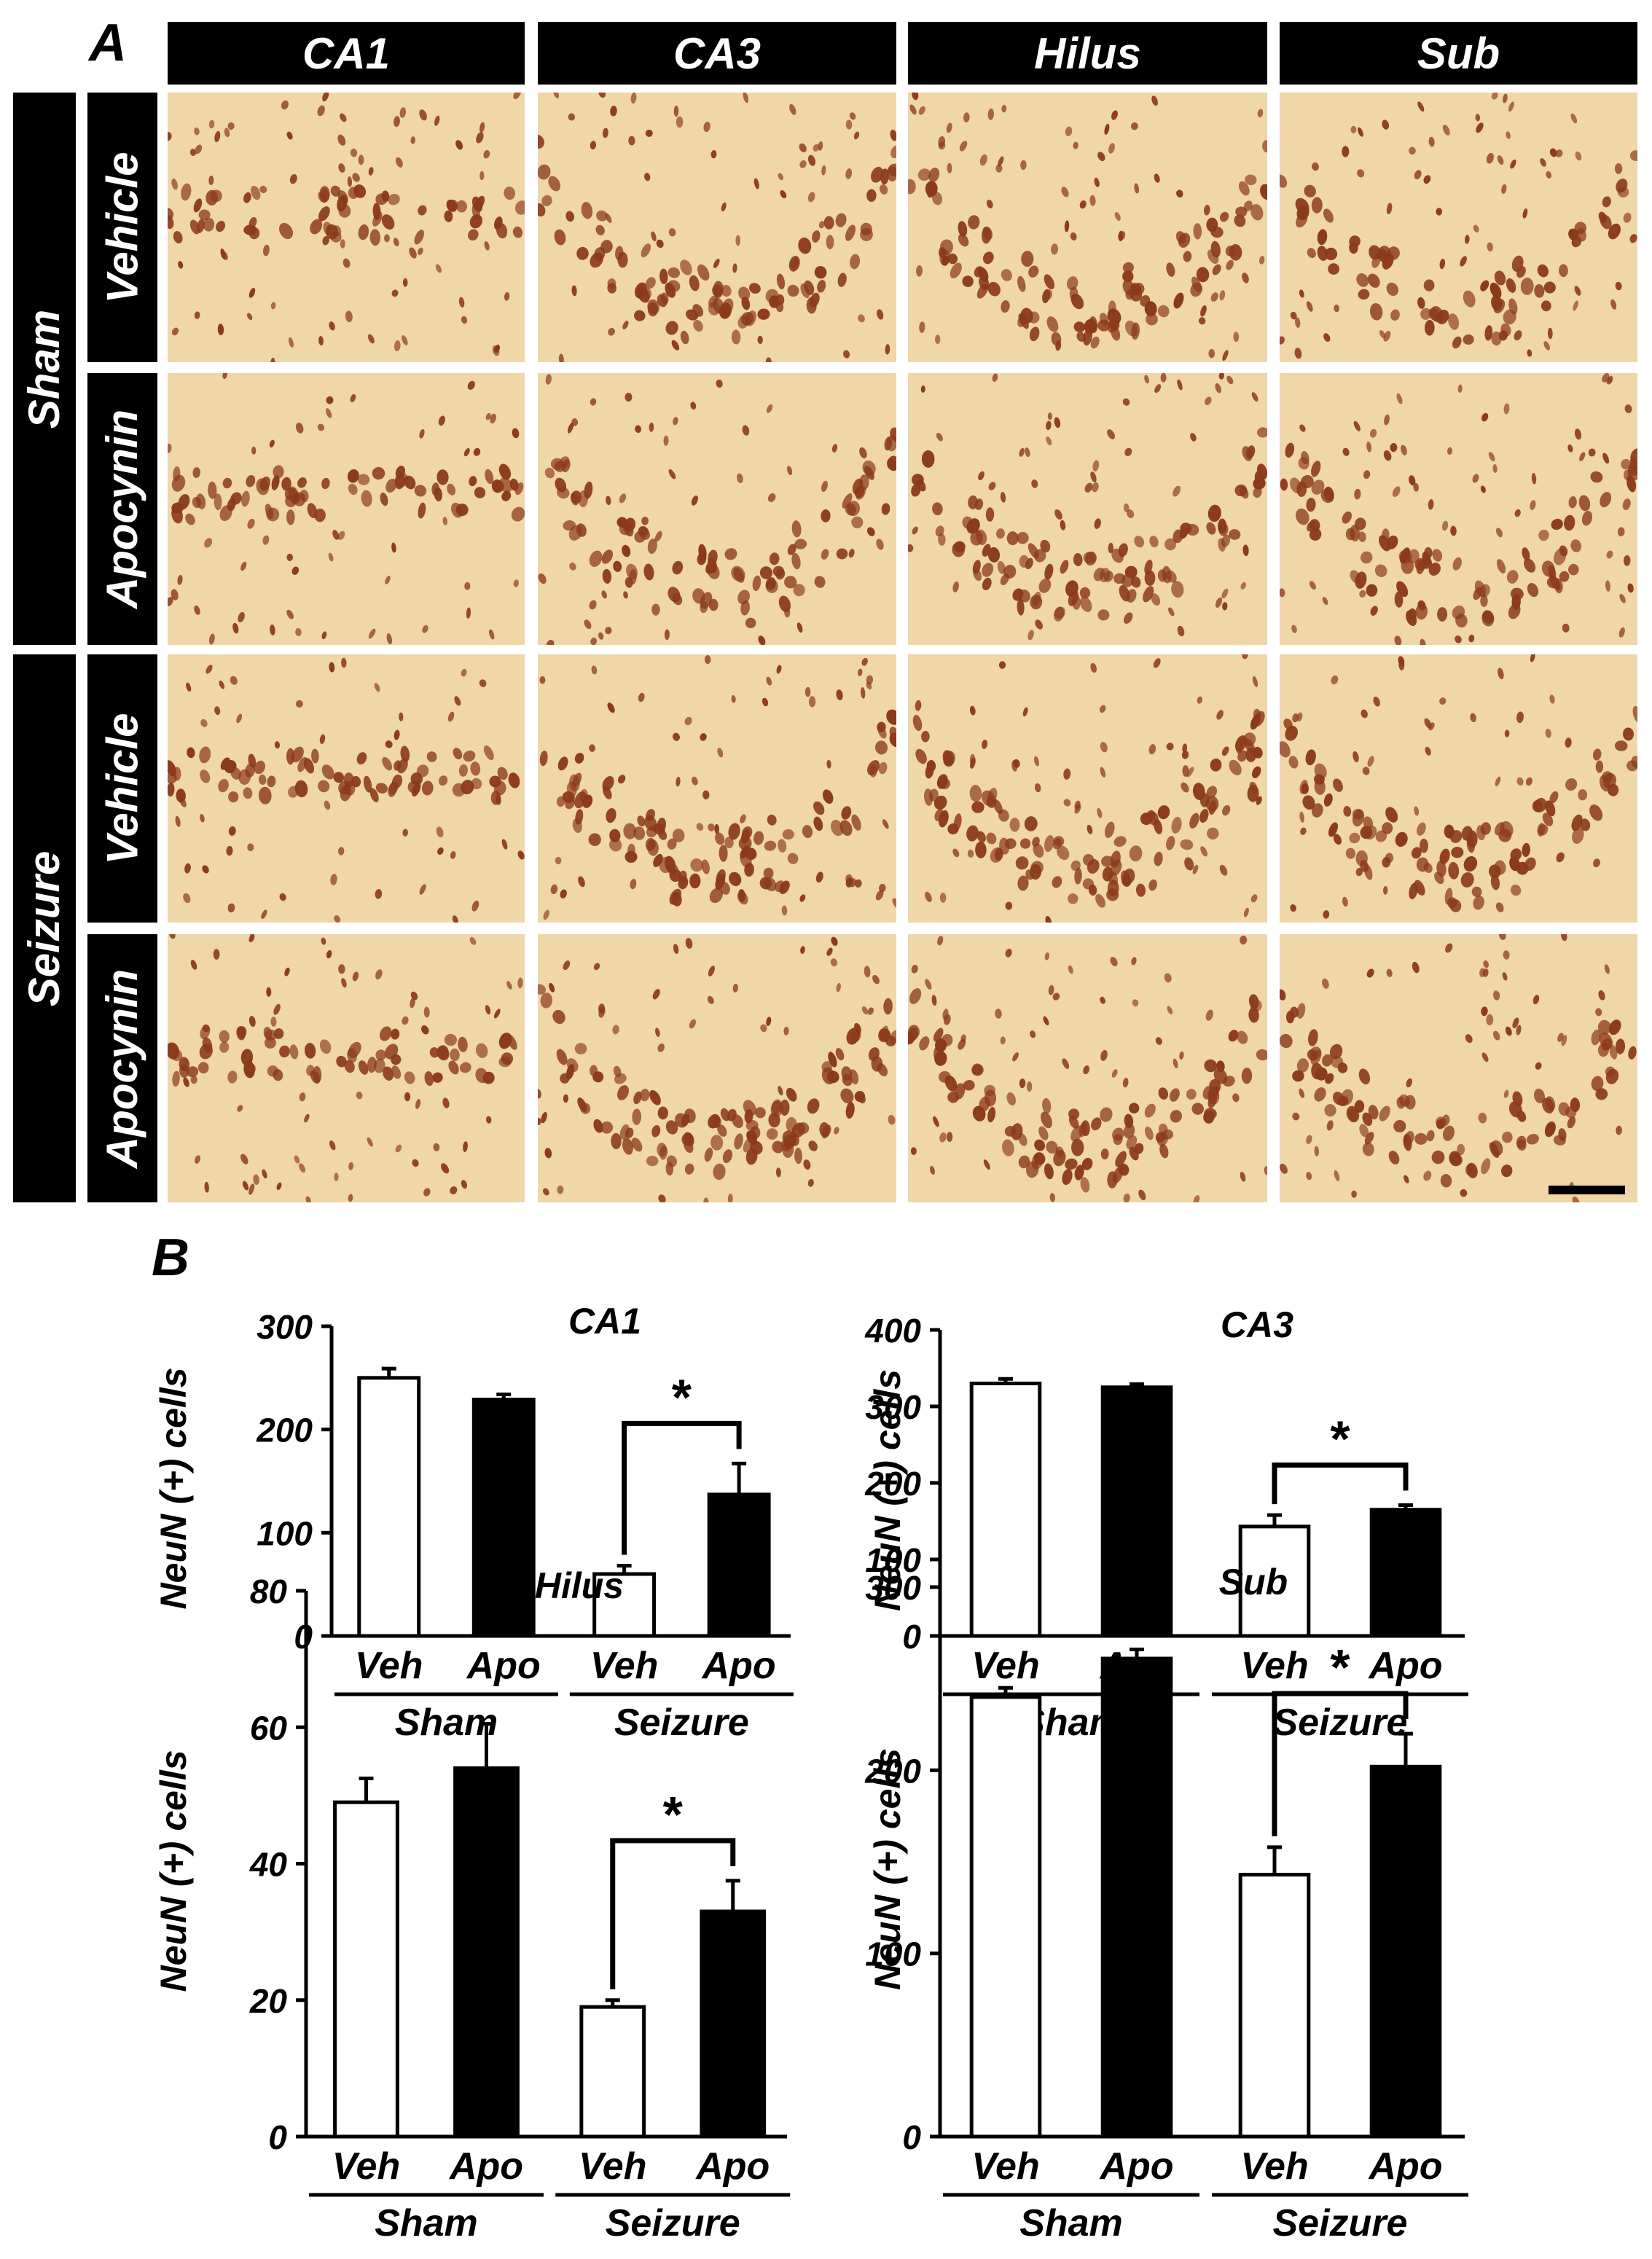 This screenshot has height=2259, width=1652. What do you see at coordinates (682, 1397) in the screenshot?
I see `significance-marker-ca1: *` at bounding box center [682, 1397].